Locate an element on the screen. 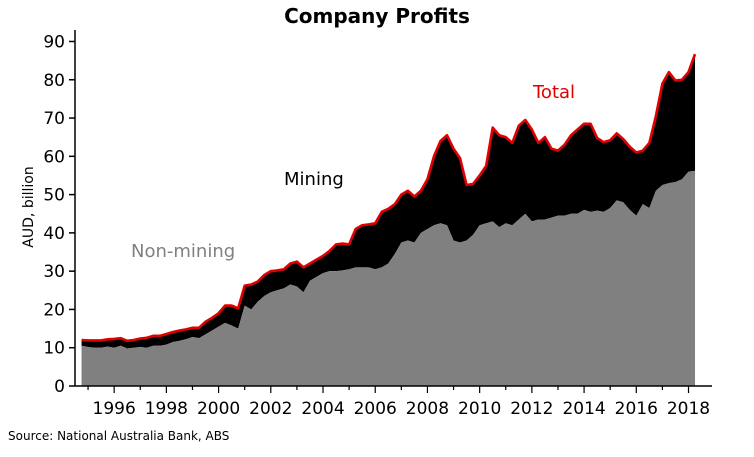 The height and width of the screenshot is (457, 754). x-tick-label: 2000 is located at coordinates (218, 409).